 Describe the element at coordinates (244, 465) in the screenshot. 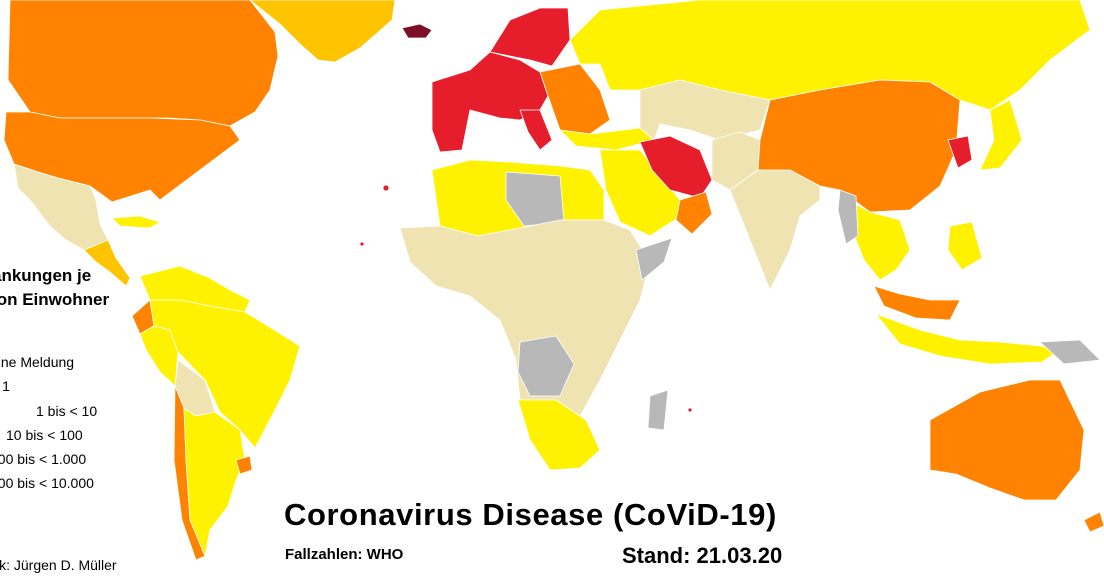

I see `region-uruguay` at that location.